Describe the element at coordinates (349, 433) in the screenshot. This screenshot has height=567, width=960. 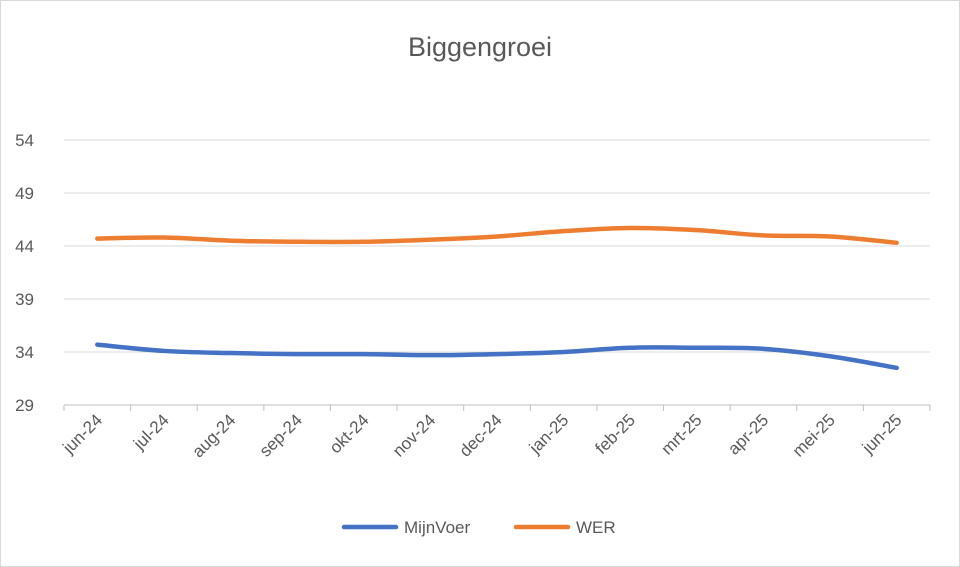
I see `x-tick-label: okt-24` at that location.